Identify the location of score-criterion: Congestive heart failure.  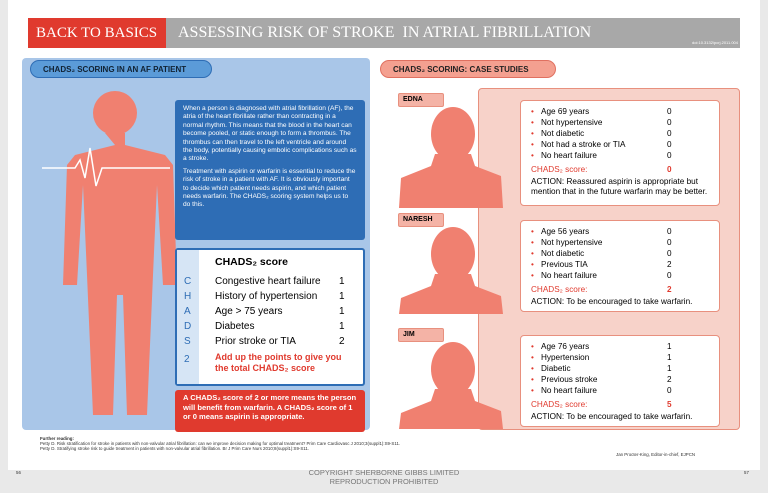
(268, 281).